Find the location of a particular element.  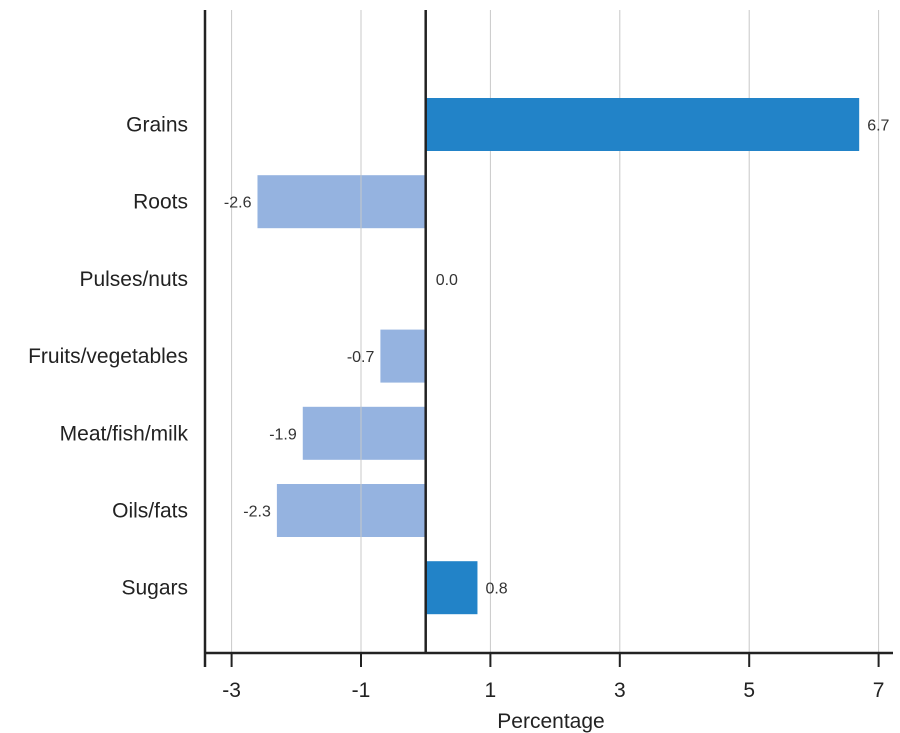

data-label: -2.3 is located at coordinates (257, 512).